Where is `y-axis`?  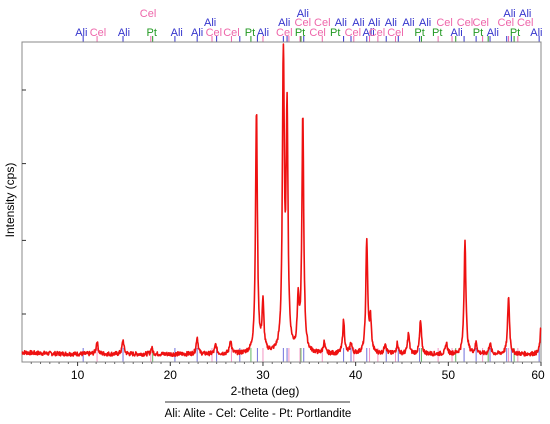 y-axis is located at coordinates (24, 202).